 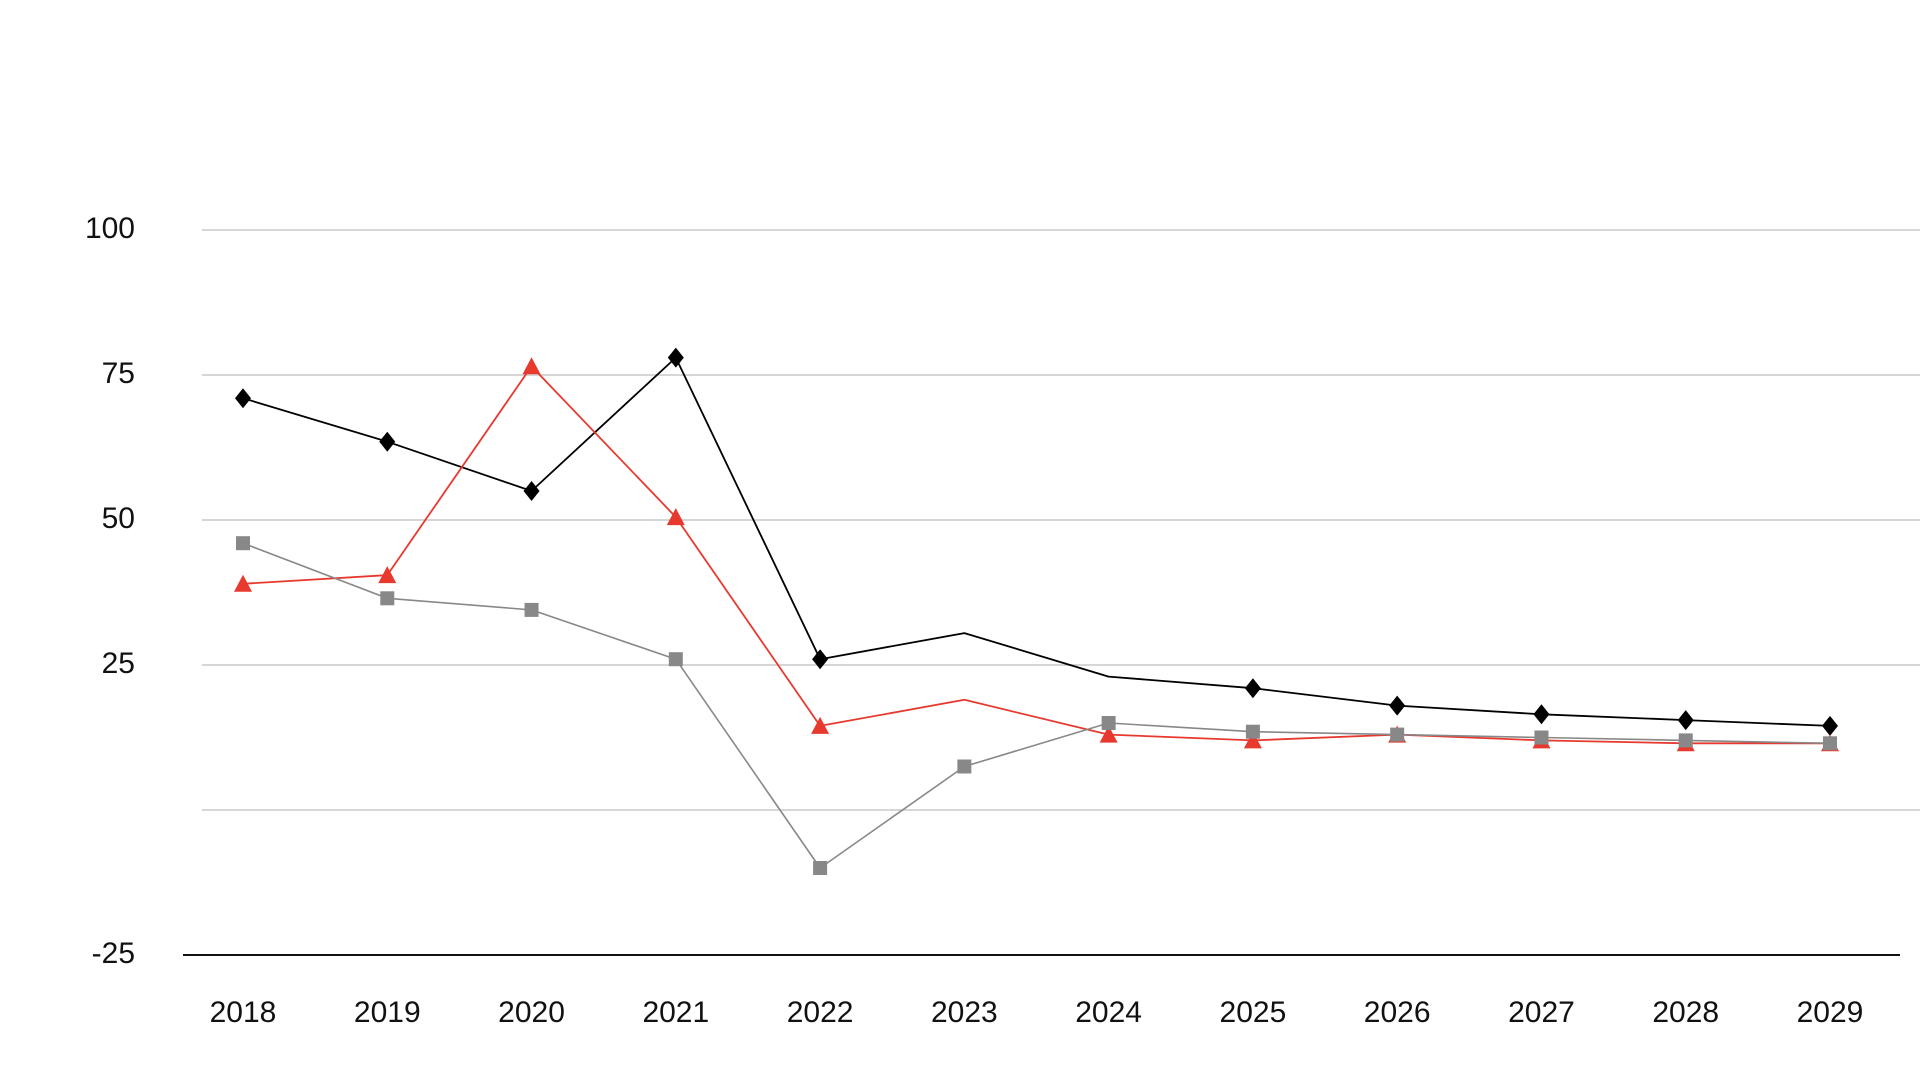 What do you see at coordinates (387, 1012) in the screenshot?
I see `x-tick-label: 2019` at bounding box center [387, 1012].